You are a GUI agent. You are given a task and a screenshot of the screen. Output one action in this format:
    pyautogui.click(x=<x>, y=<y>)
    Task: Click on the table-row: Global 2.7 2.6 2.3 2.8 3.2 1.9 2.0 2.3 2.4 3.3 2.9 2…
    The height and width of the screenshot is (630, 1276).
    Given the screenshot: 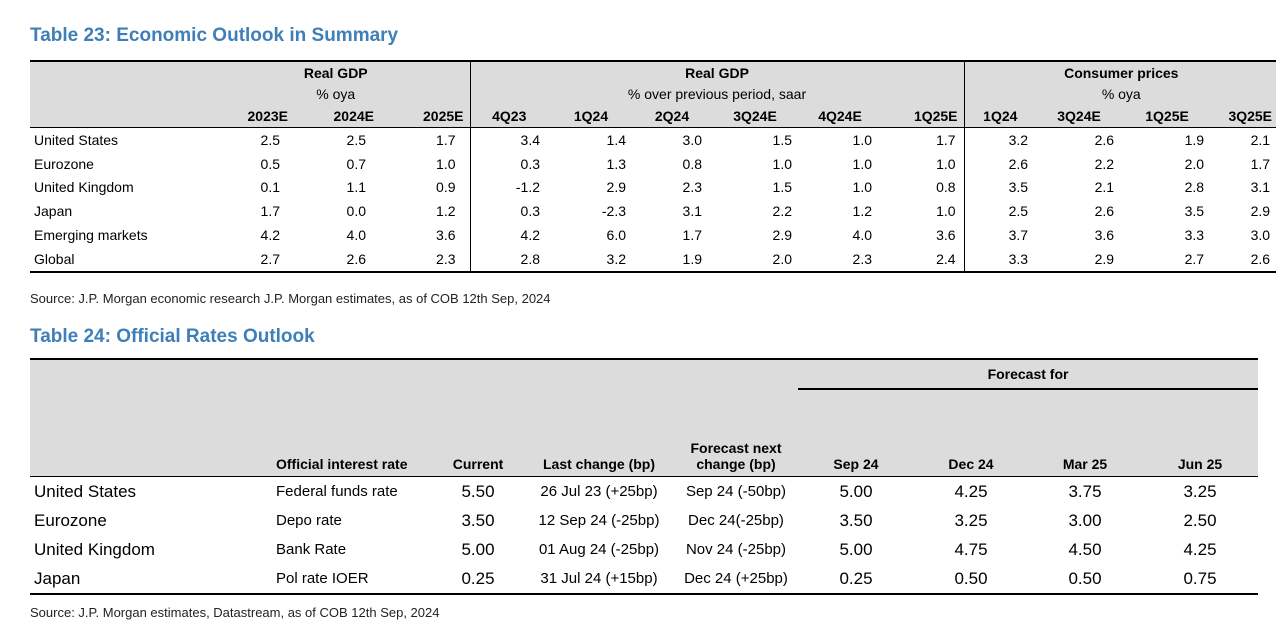 What is the action you would take?
    pyautogui.click(x=653, y=259)
    